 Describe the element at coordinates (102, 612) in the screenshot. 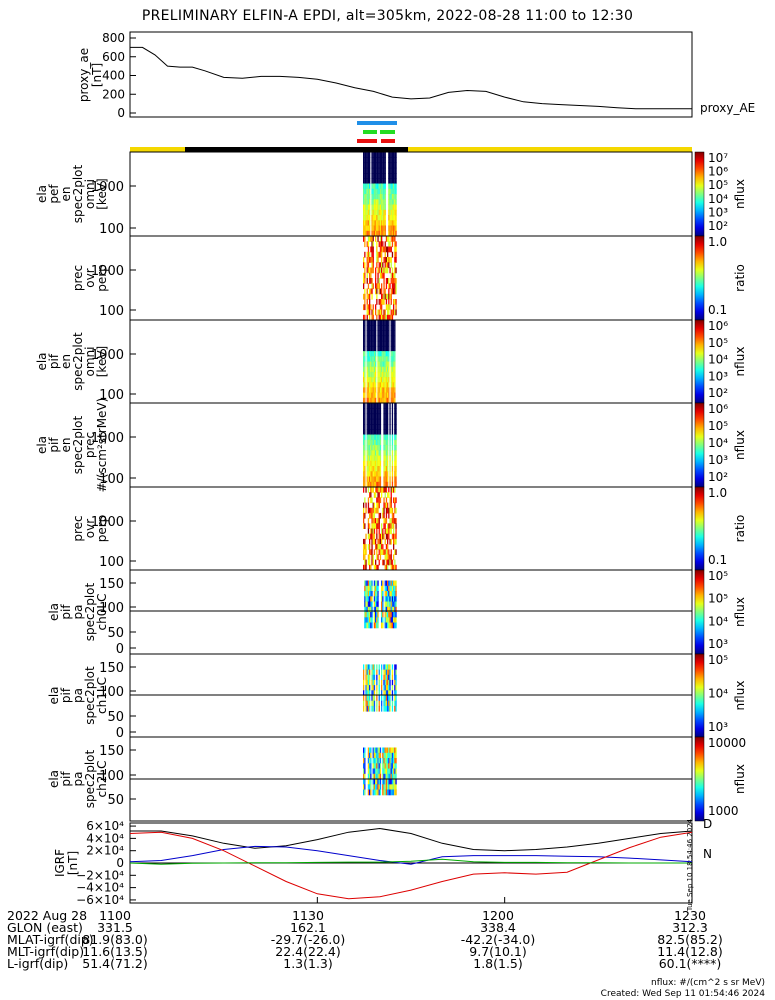

I see `panel-ylabel: ch0LC` at that location.